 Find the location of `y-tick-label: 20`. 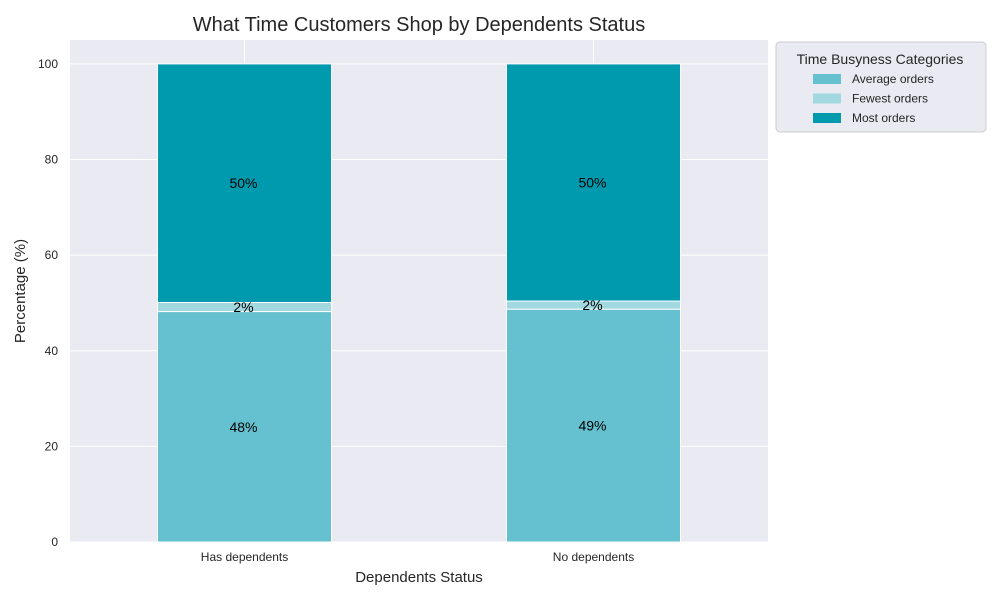

y-tick-label: 20 is located at coordinates (52, 446).